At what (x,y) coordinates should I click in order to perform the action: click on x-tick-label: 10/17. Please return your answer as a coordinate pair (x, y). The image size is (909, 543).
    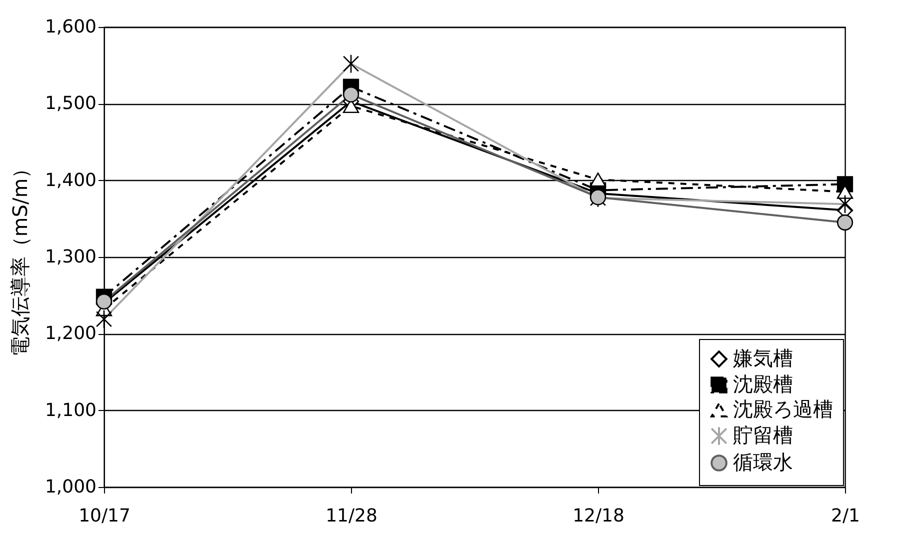
    Looking at the image, I should click on (104, 516).